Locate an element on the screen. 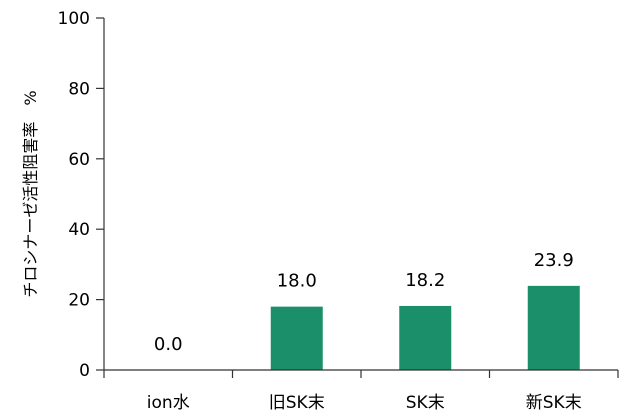  x-category-label: 旧SK末 is located at coordinates (297, 403).